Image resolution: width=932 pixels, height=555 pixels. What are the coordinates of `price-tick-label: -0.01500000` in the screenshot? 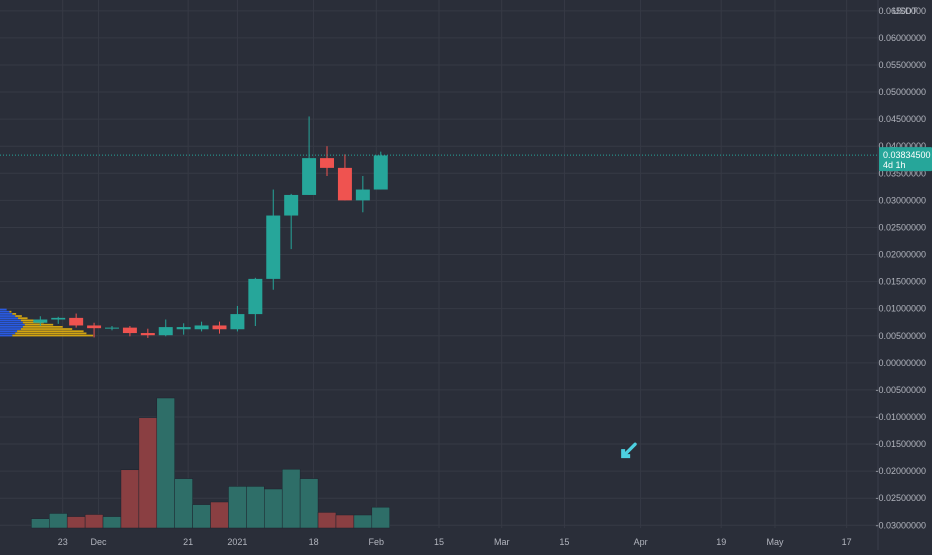 It's located at (900, 444).